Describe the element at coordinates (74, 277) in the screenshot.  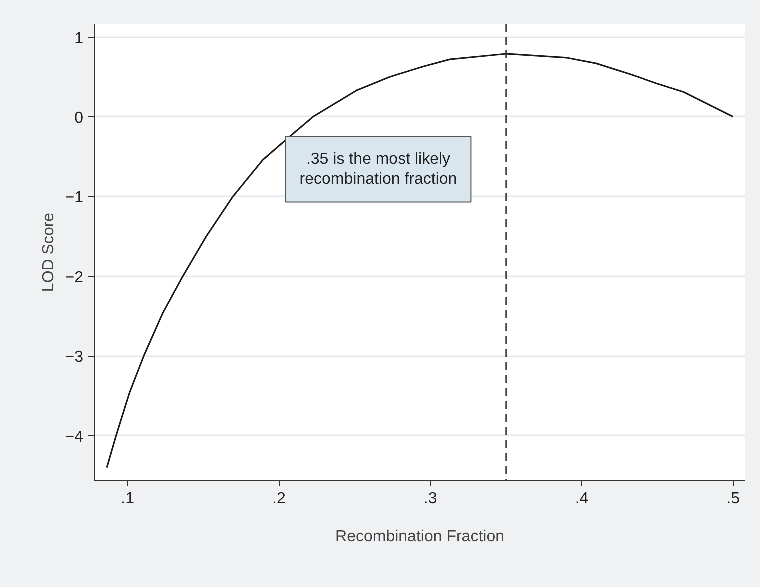
I see `y-tick-label: −2` at that location.